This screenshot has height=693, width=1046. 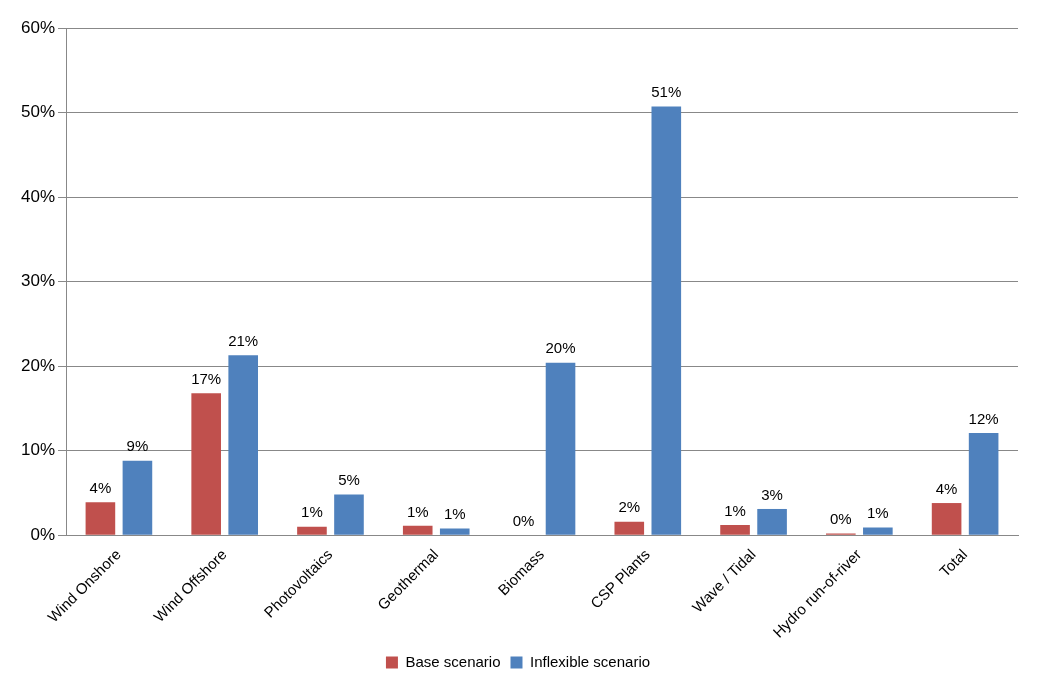 I want to click on y-tick-label: 0%, so click(x=43, y=534).